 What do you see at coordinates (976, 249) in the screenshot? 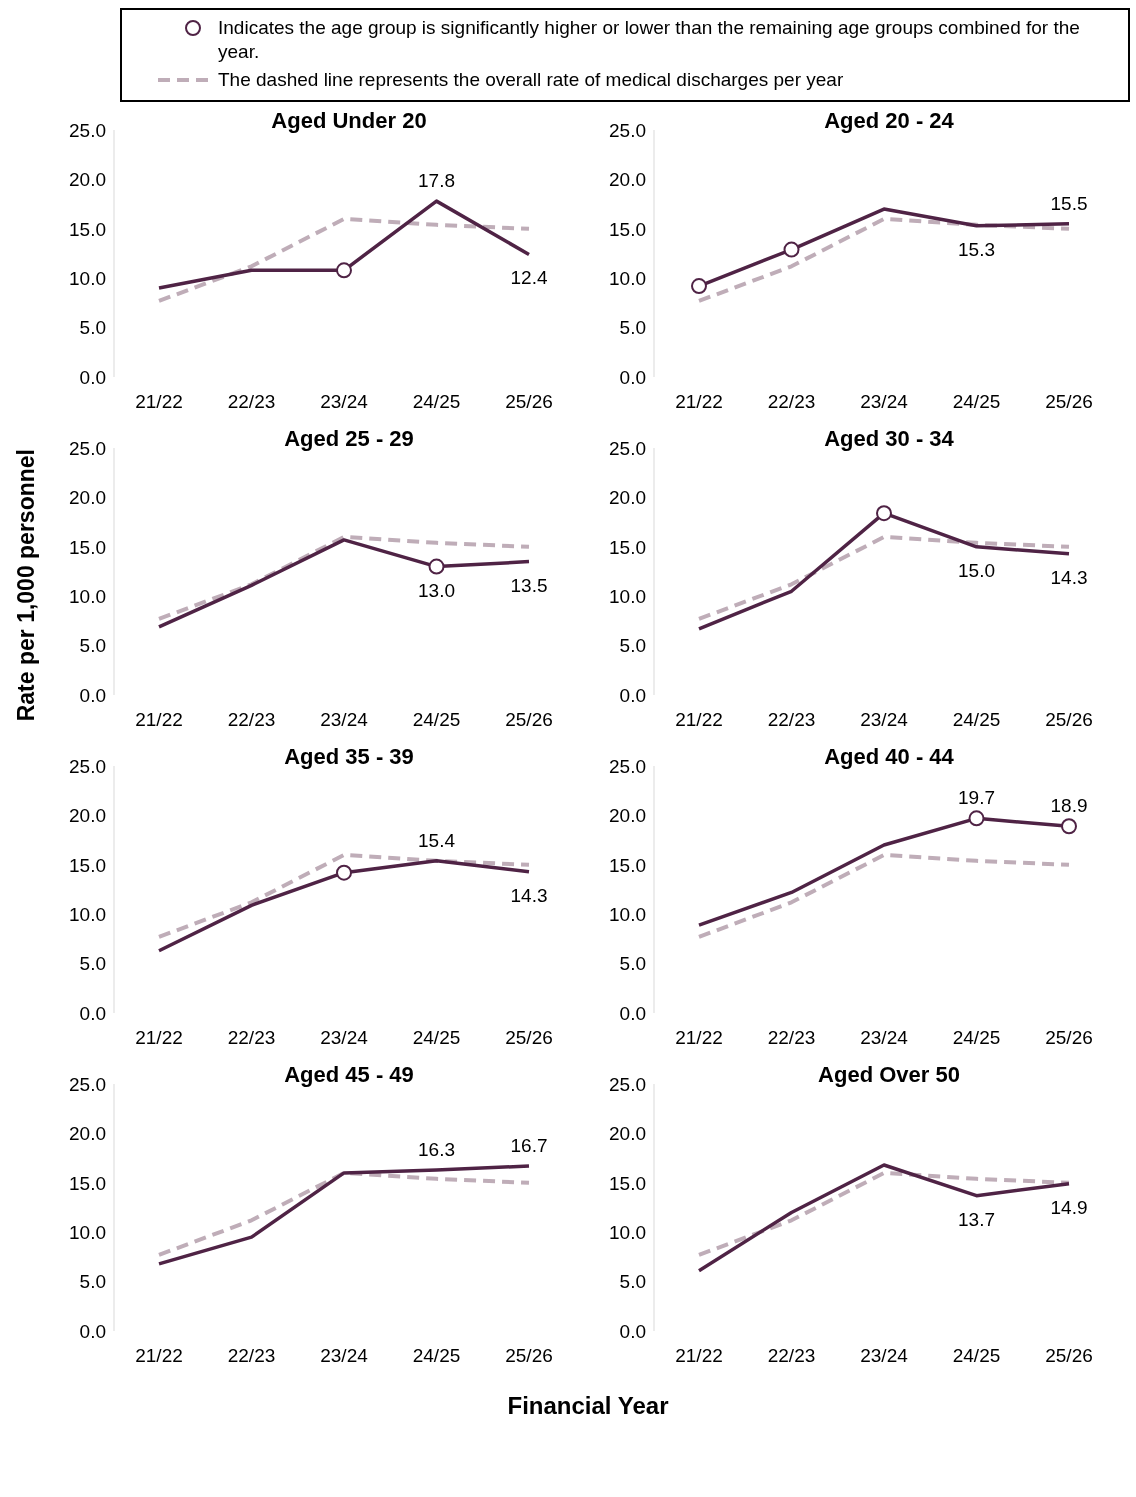
I see `data-label: 15.3` at bounding box center [976, 249].